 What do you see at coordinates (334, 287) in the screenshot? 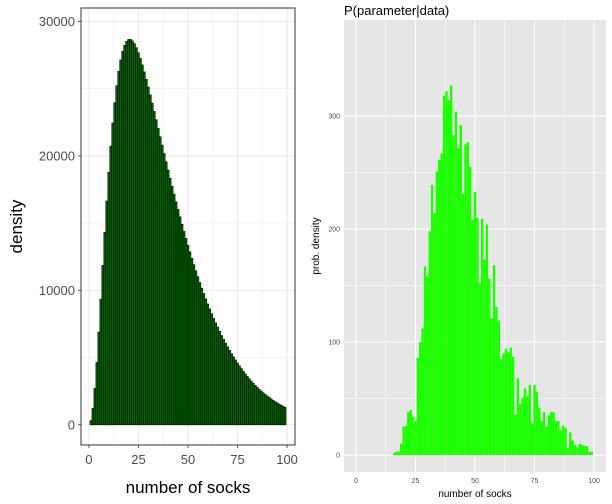
I see `right-y-axis-ticks: 0 100 200 300` at bounding box center [334, 287].